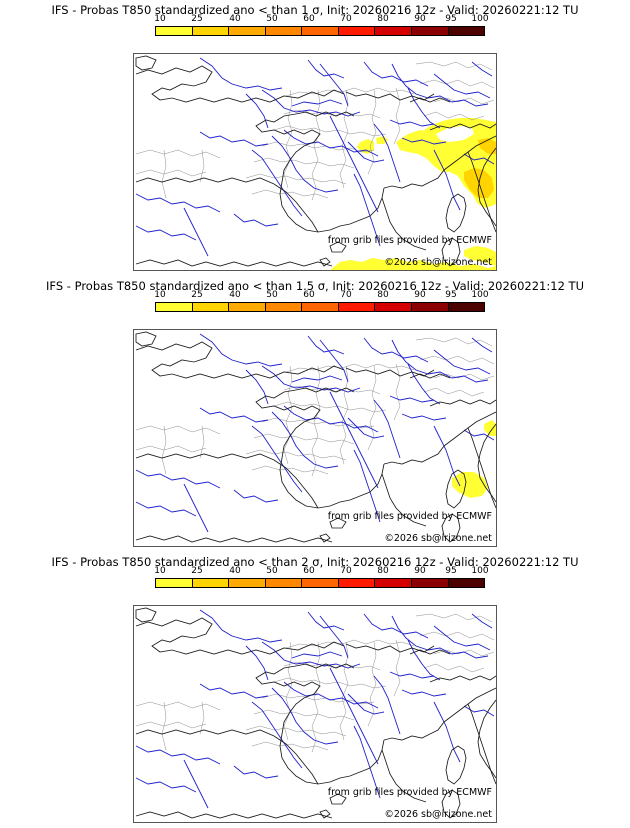 The width and height of the screenshot is (630, 828). Describe the element at coordinates (455, 134) in the screenshot. I see `shade-hole` at that location.